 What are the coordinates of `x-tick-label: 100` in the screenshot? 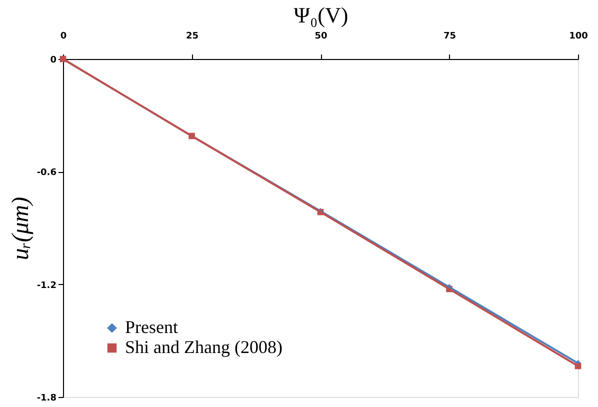 It's located at (578, 37).